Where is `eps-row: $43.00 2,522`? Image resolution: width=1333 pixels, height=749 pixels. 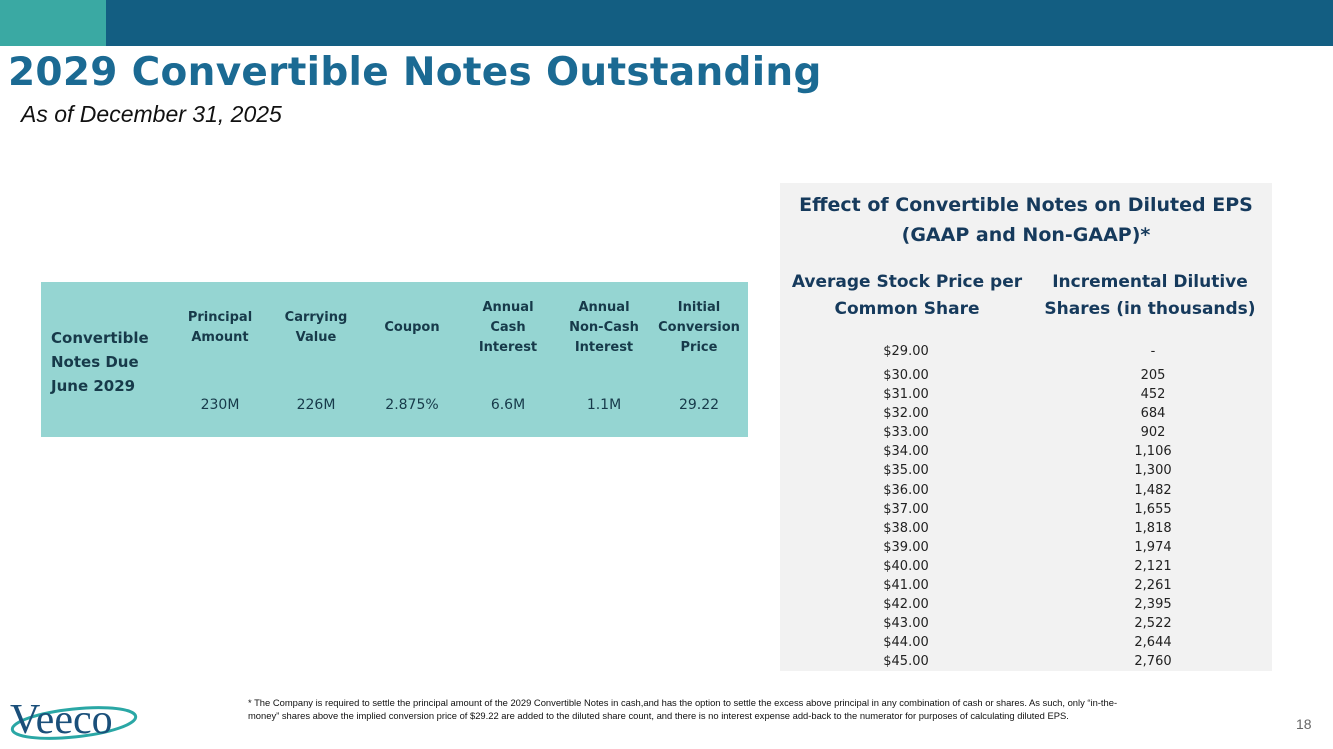 eps-row: $43.00 2,522 is located at coordinates (1026, 623).